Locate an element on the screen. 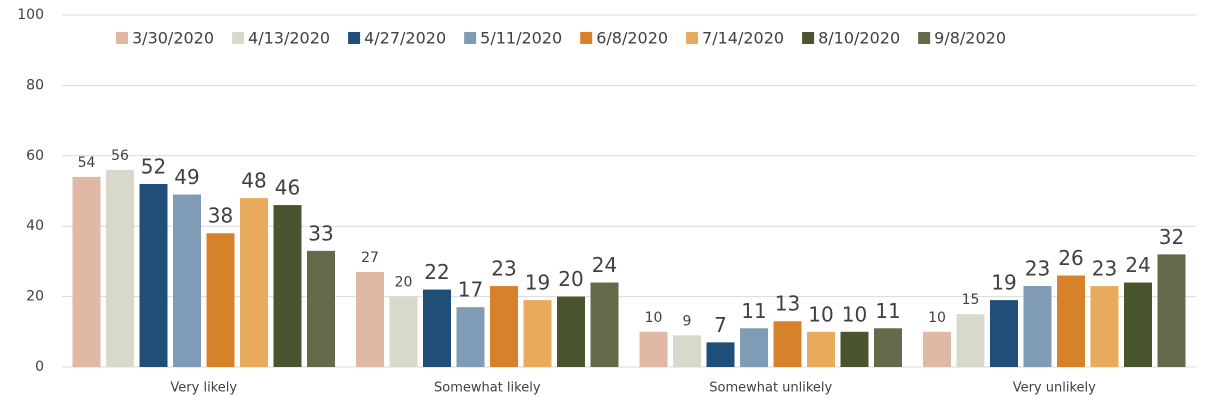 This screenshot has height=402, width=1206. data-label: 56 is located at coordinates (120, 156).